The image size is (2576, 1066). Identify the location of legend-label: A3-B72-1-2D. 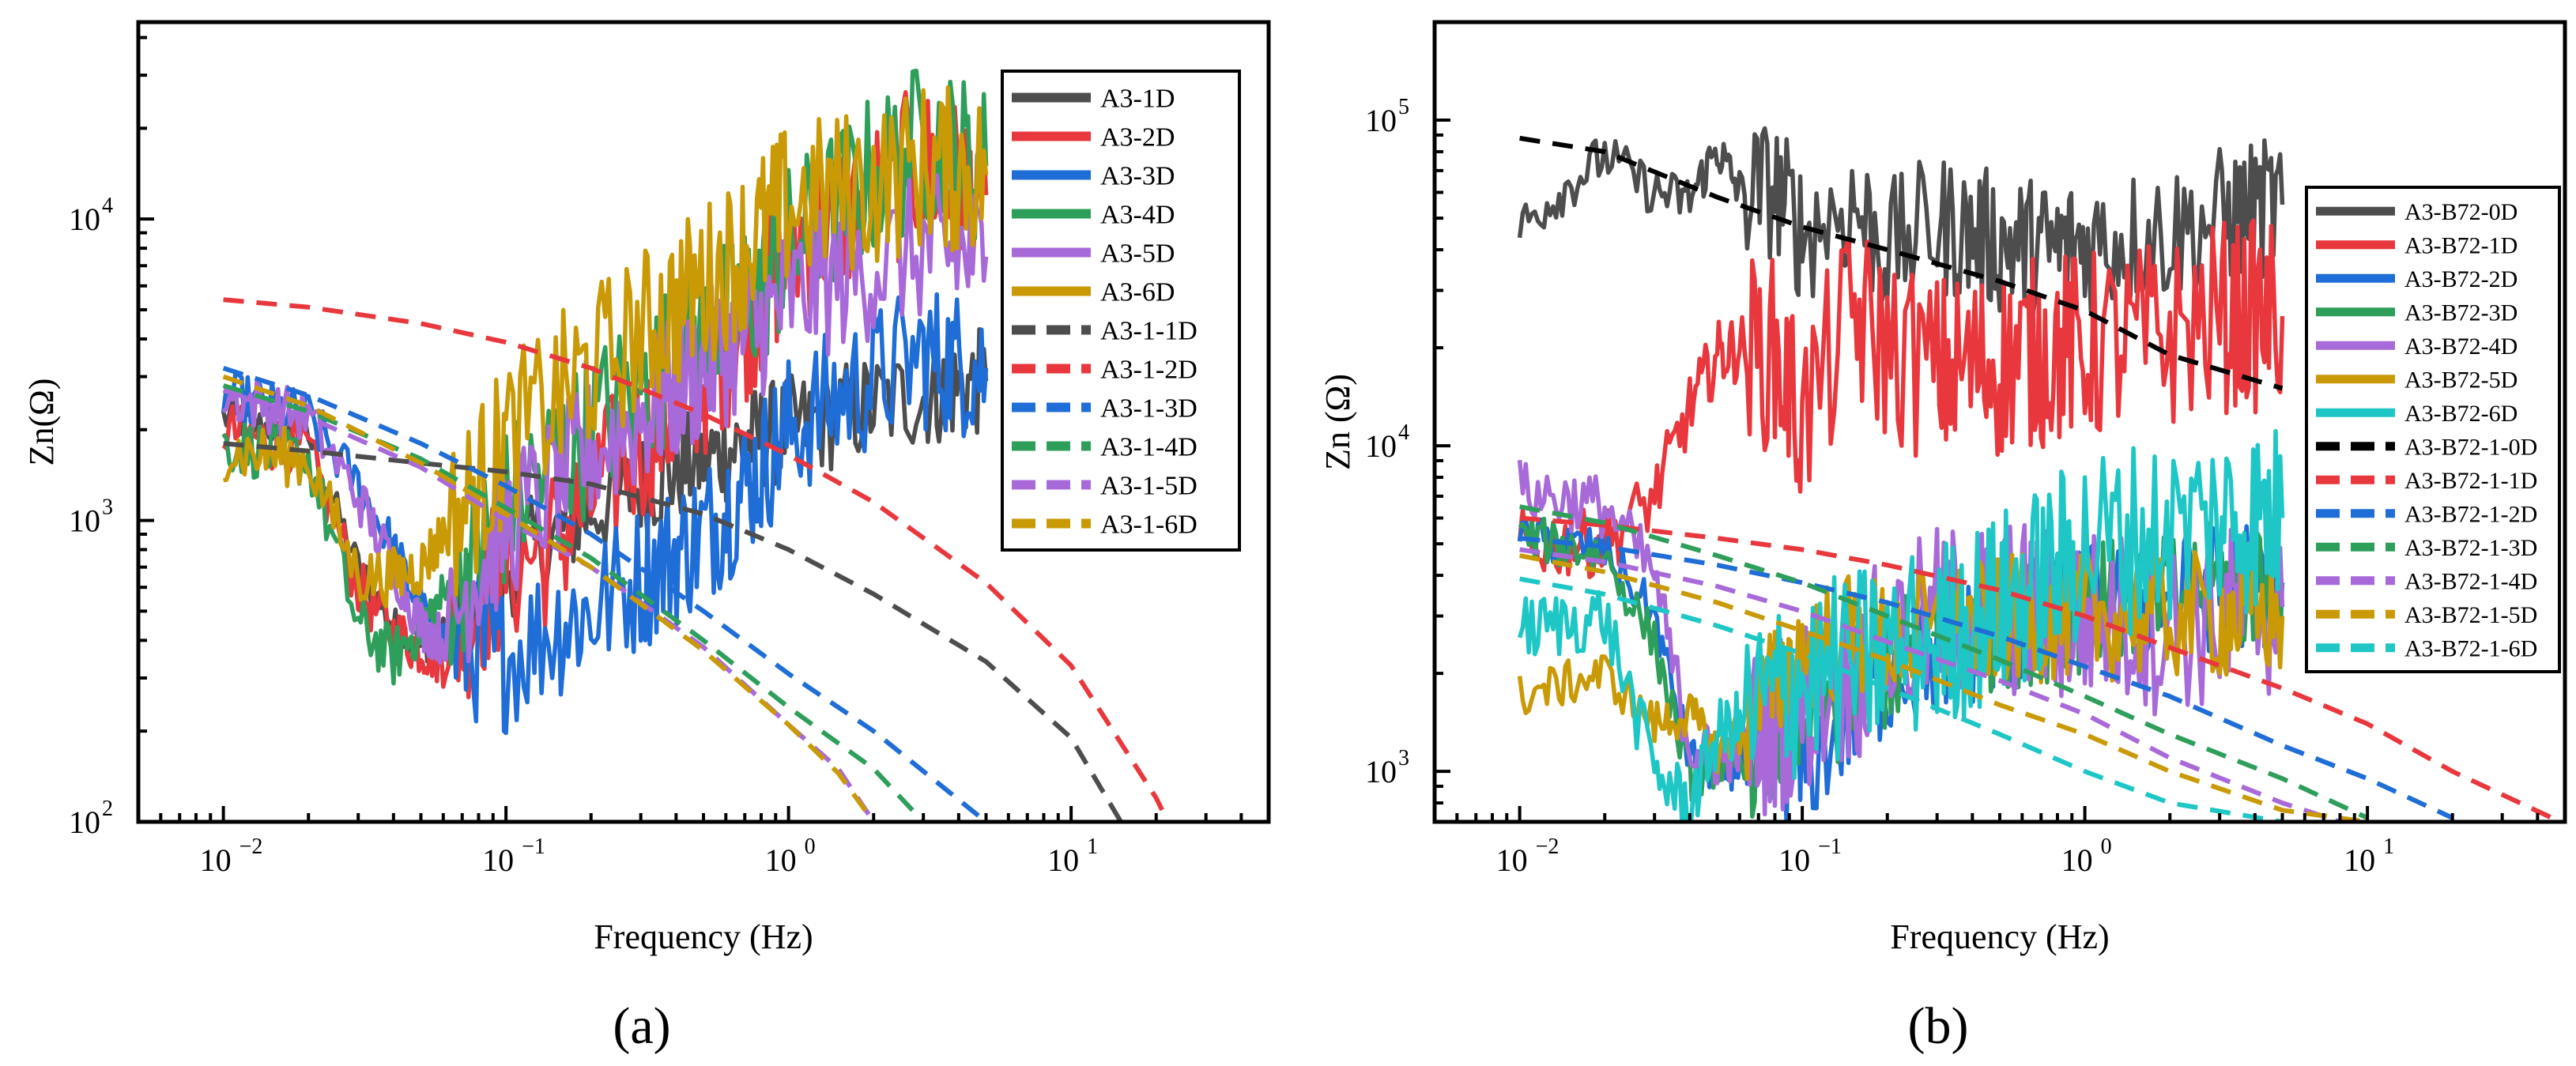
(2470, 514).